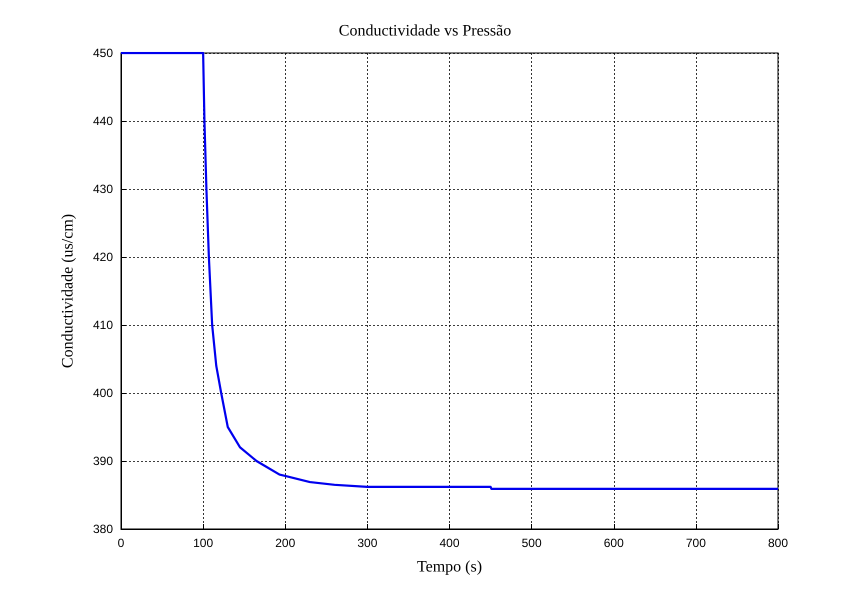 The width and height of the screenshot is (850, 591). What do you see at coordinates (449, 567) in the screenshot?
I see `x-axis-title: Tempo (s)` at bounding box center [449, 567].